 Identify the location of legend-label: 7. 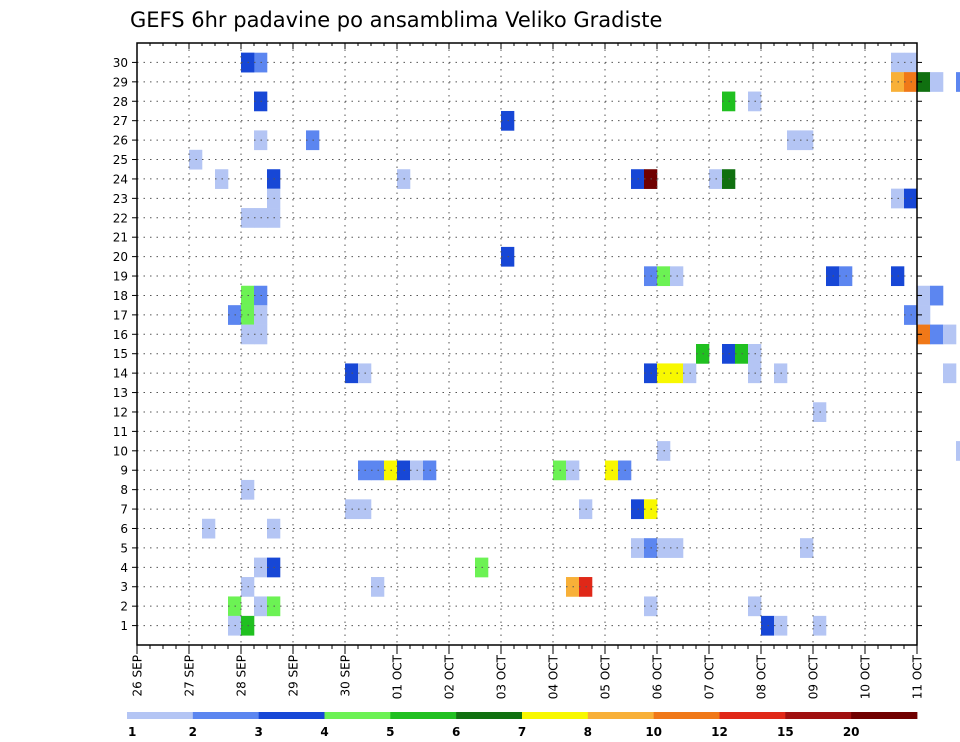
(522, 732).